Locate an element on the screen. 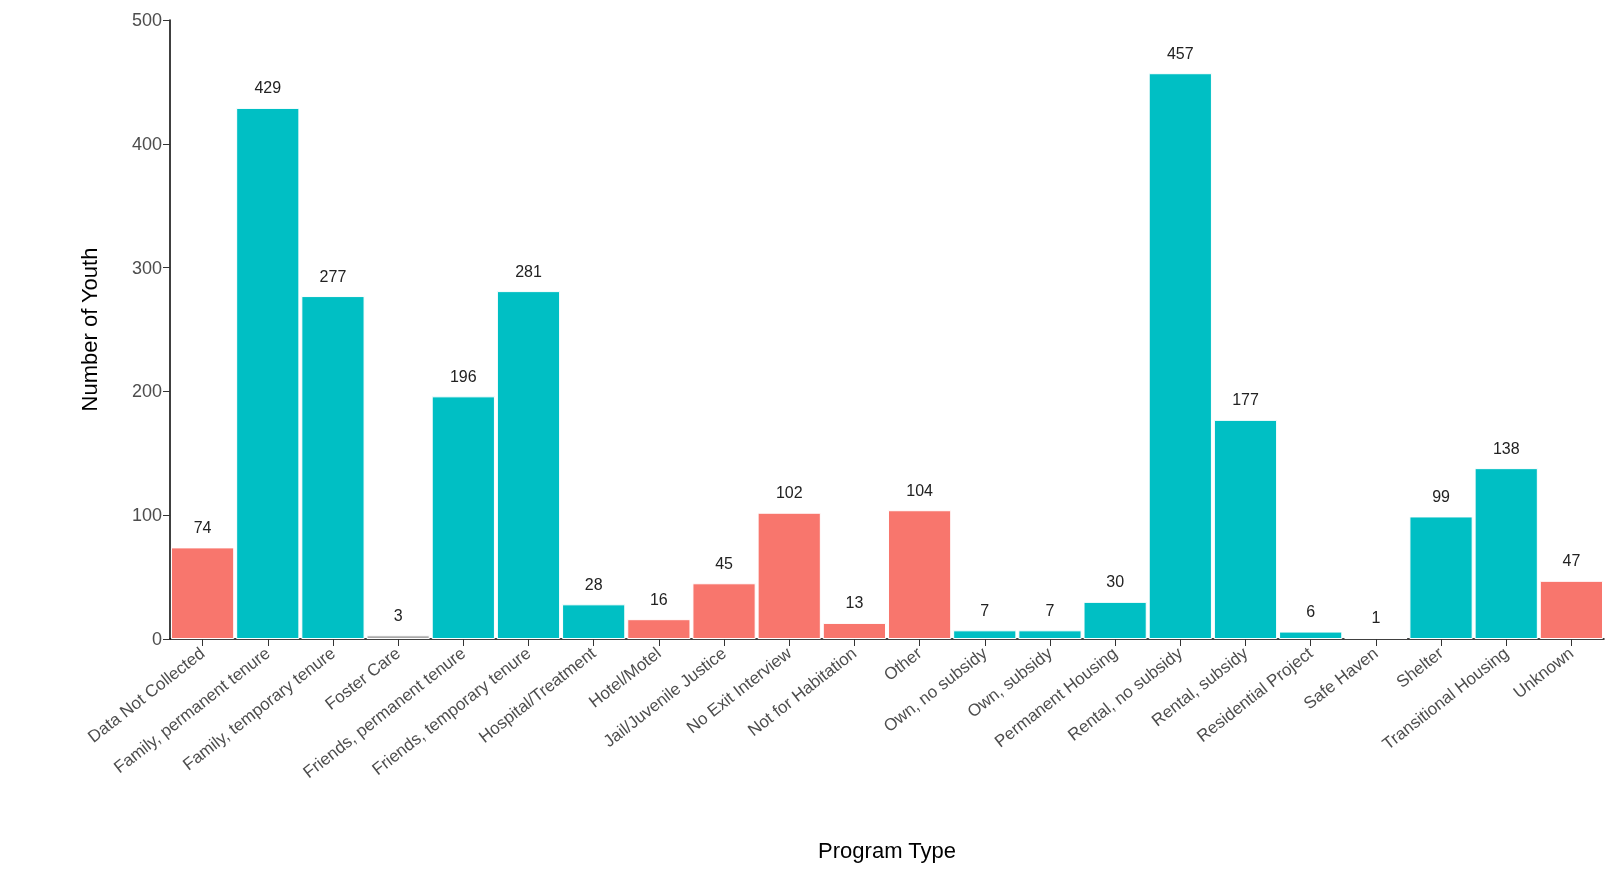  y-axis-title: Number of Youth is located at coordinates (89, 329).